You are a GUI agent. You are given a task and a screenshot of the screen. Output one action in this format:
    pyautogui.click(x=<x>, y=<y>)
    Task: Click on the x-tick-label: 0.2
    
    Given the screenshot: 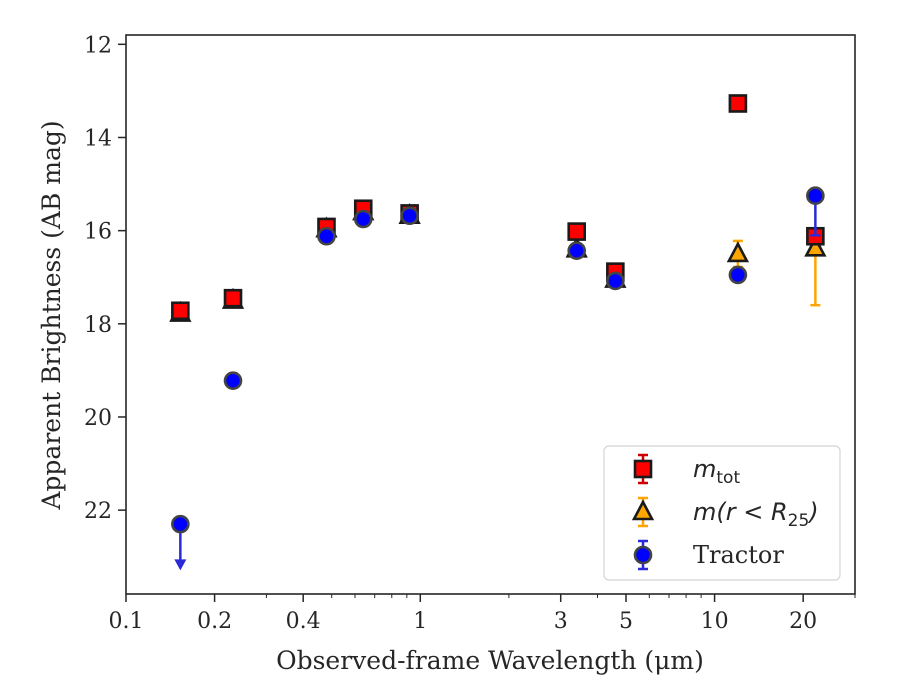 What is the action you would take?
    pyautogui.click(x=214, y=621)
    